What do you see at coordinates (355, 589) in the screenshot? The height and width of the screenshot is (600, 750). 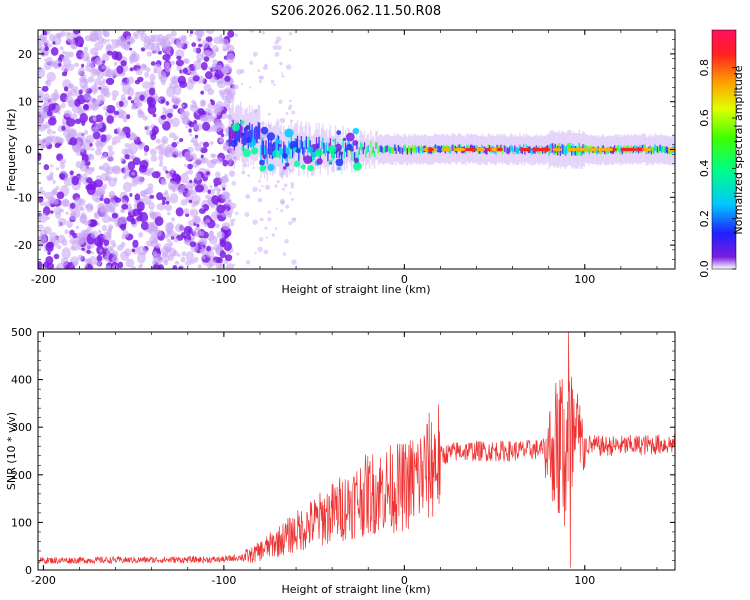 I see `snr-x-axis-label: Height of straight line (km)` at bounding box center [355, 589].